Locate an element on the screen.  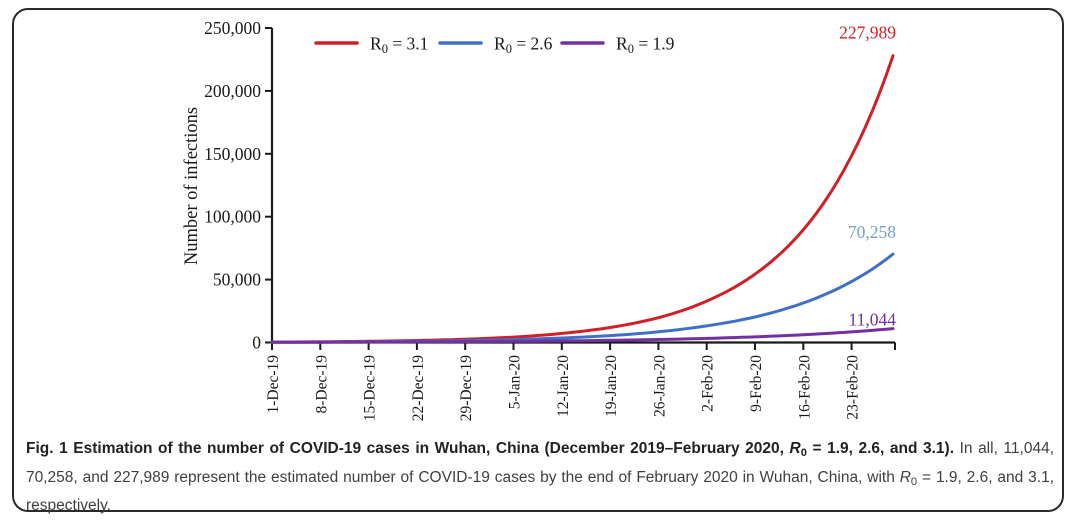
series-end-label: 11,044 is located at coordinates (873, 320).